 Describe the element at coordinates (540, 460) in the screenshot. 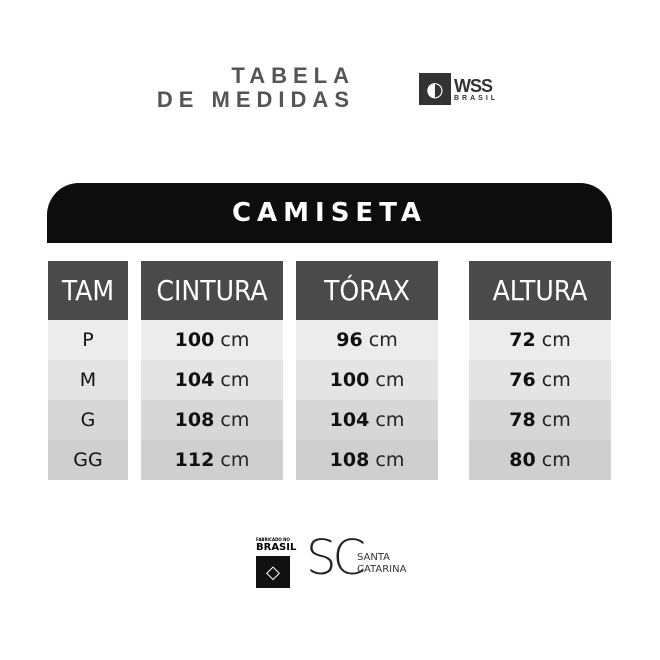

I see `altura-cell: 80 cm` at that location.